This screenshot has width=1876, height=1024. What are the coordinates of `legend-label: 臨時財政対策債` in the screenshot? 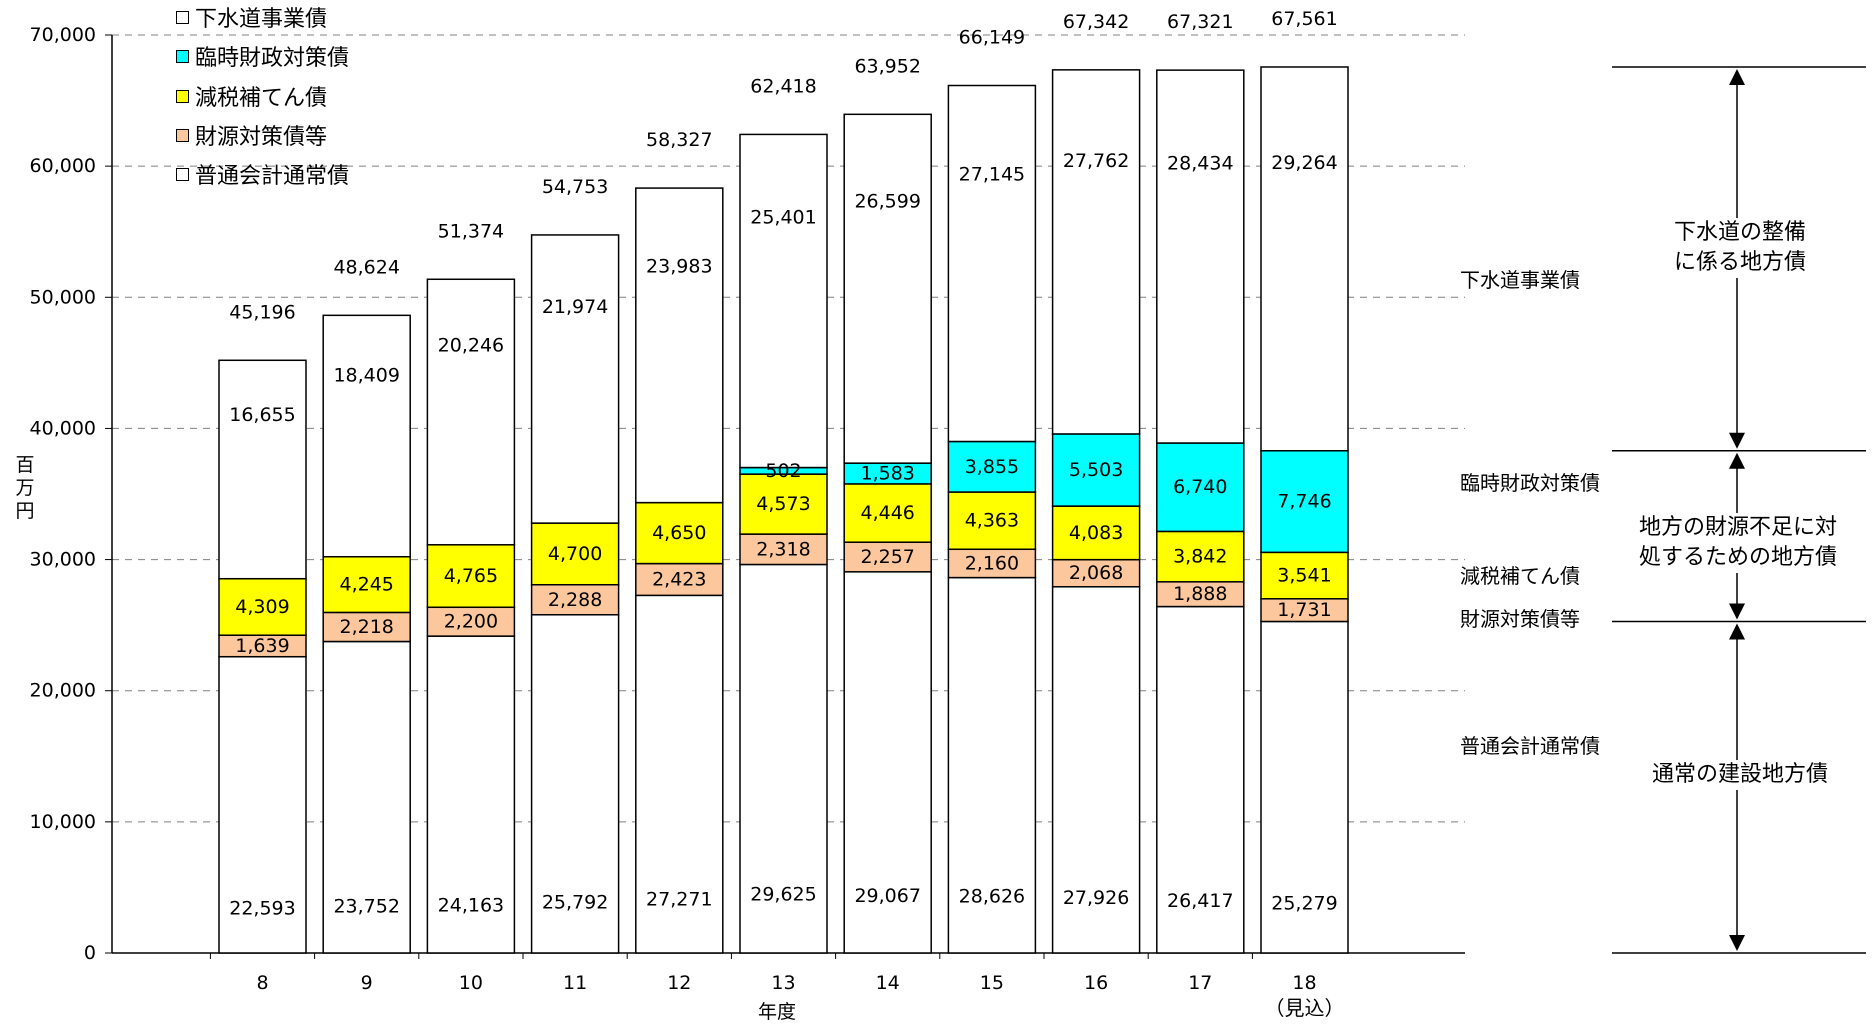 It's located at (272, 58).